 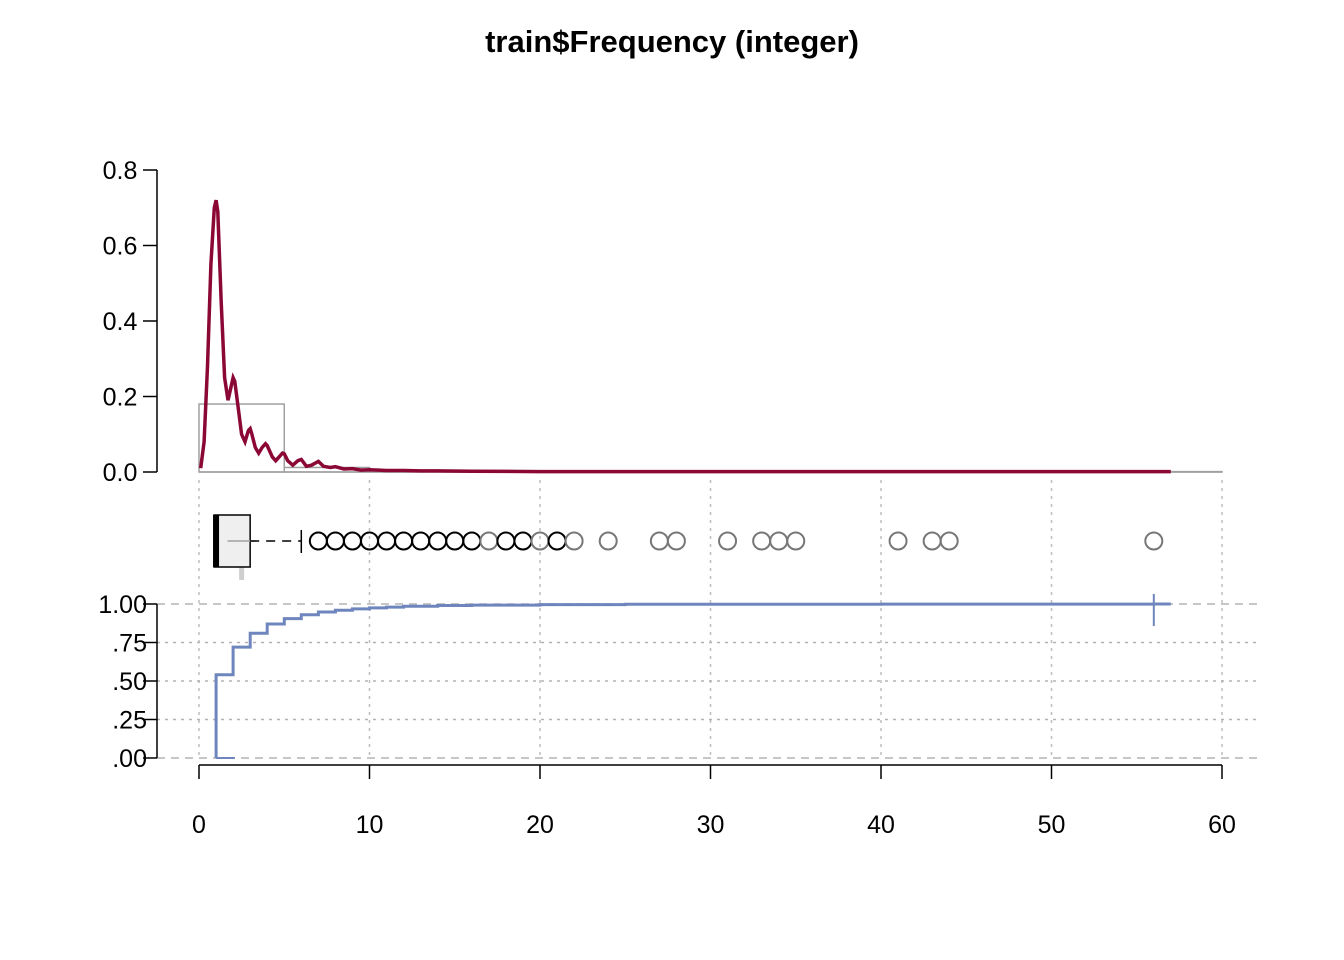 I want to click on ecdf-tick-label-3: .75, so click(x=129, y=644).